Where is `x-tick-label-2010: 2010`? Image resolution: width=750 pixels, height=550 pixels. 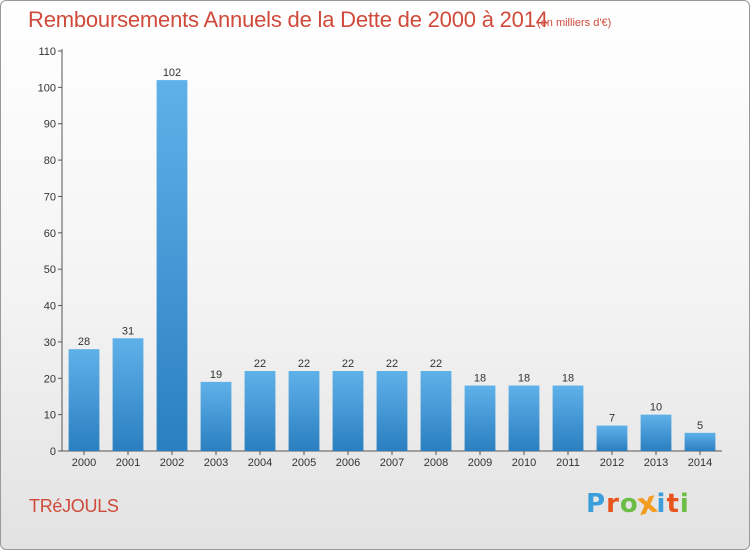 x-tick-label-2010: 2010 is located at coordinates (524, 463).